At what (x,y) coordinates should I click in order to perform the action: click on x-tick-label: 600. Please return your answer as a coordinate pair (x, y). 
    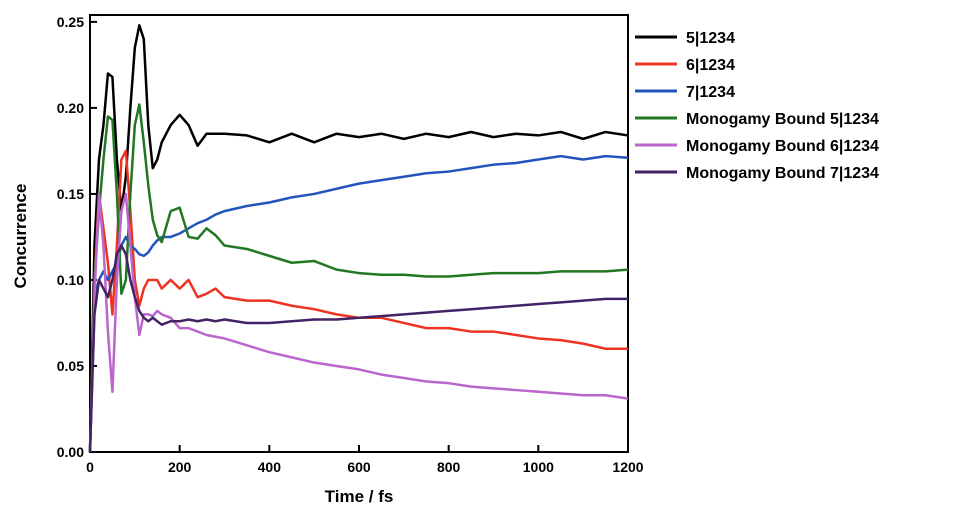
    Looking at the image, I should click on (359, 467).